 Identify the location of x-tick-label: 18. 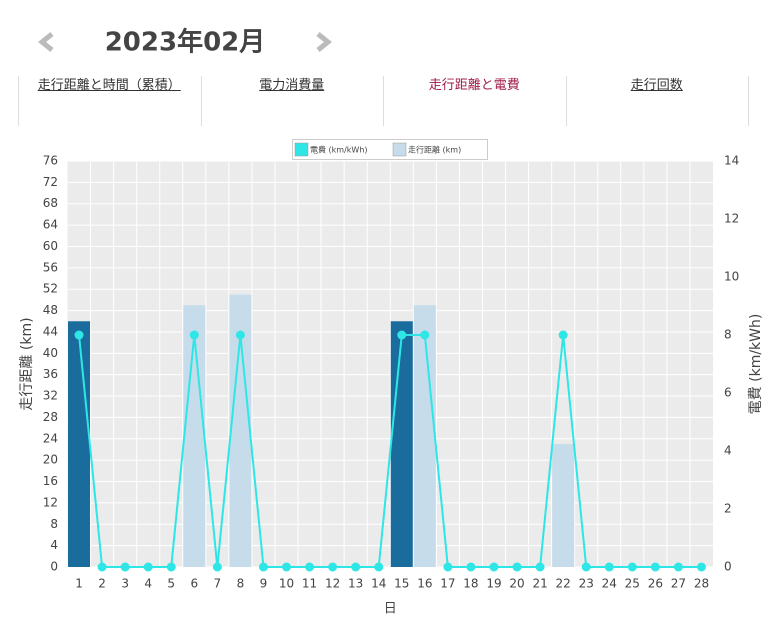
(470, 584).